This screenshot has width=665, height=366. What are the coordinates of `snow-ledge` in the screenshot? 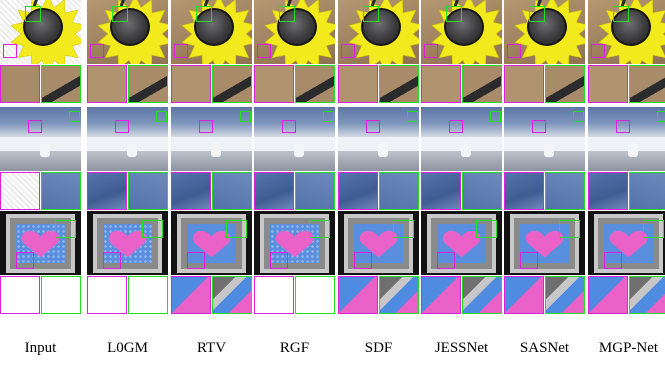 It's located at (626, 144).